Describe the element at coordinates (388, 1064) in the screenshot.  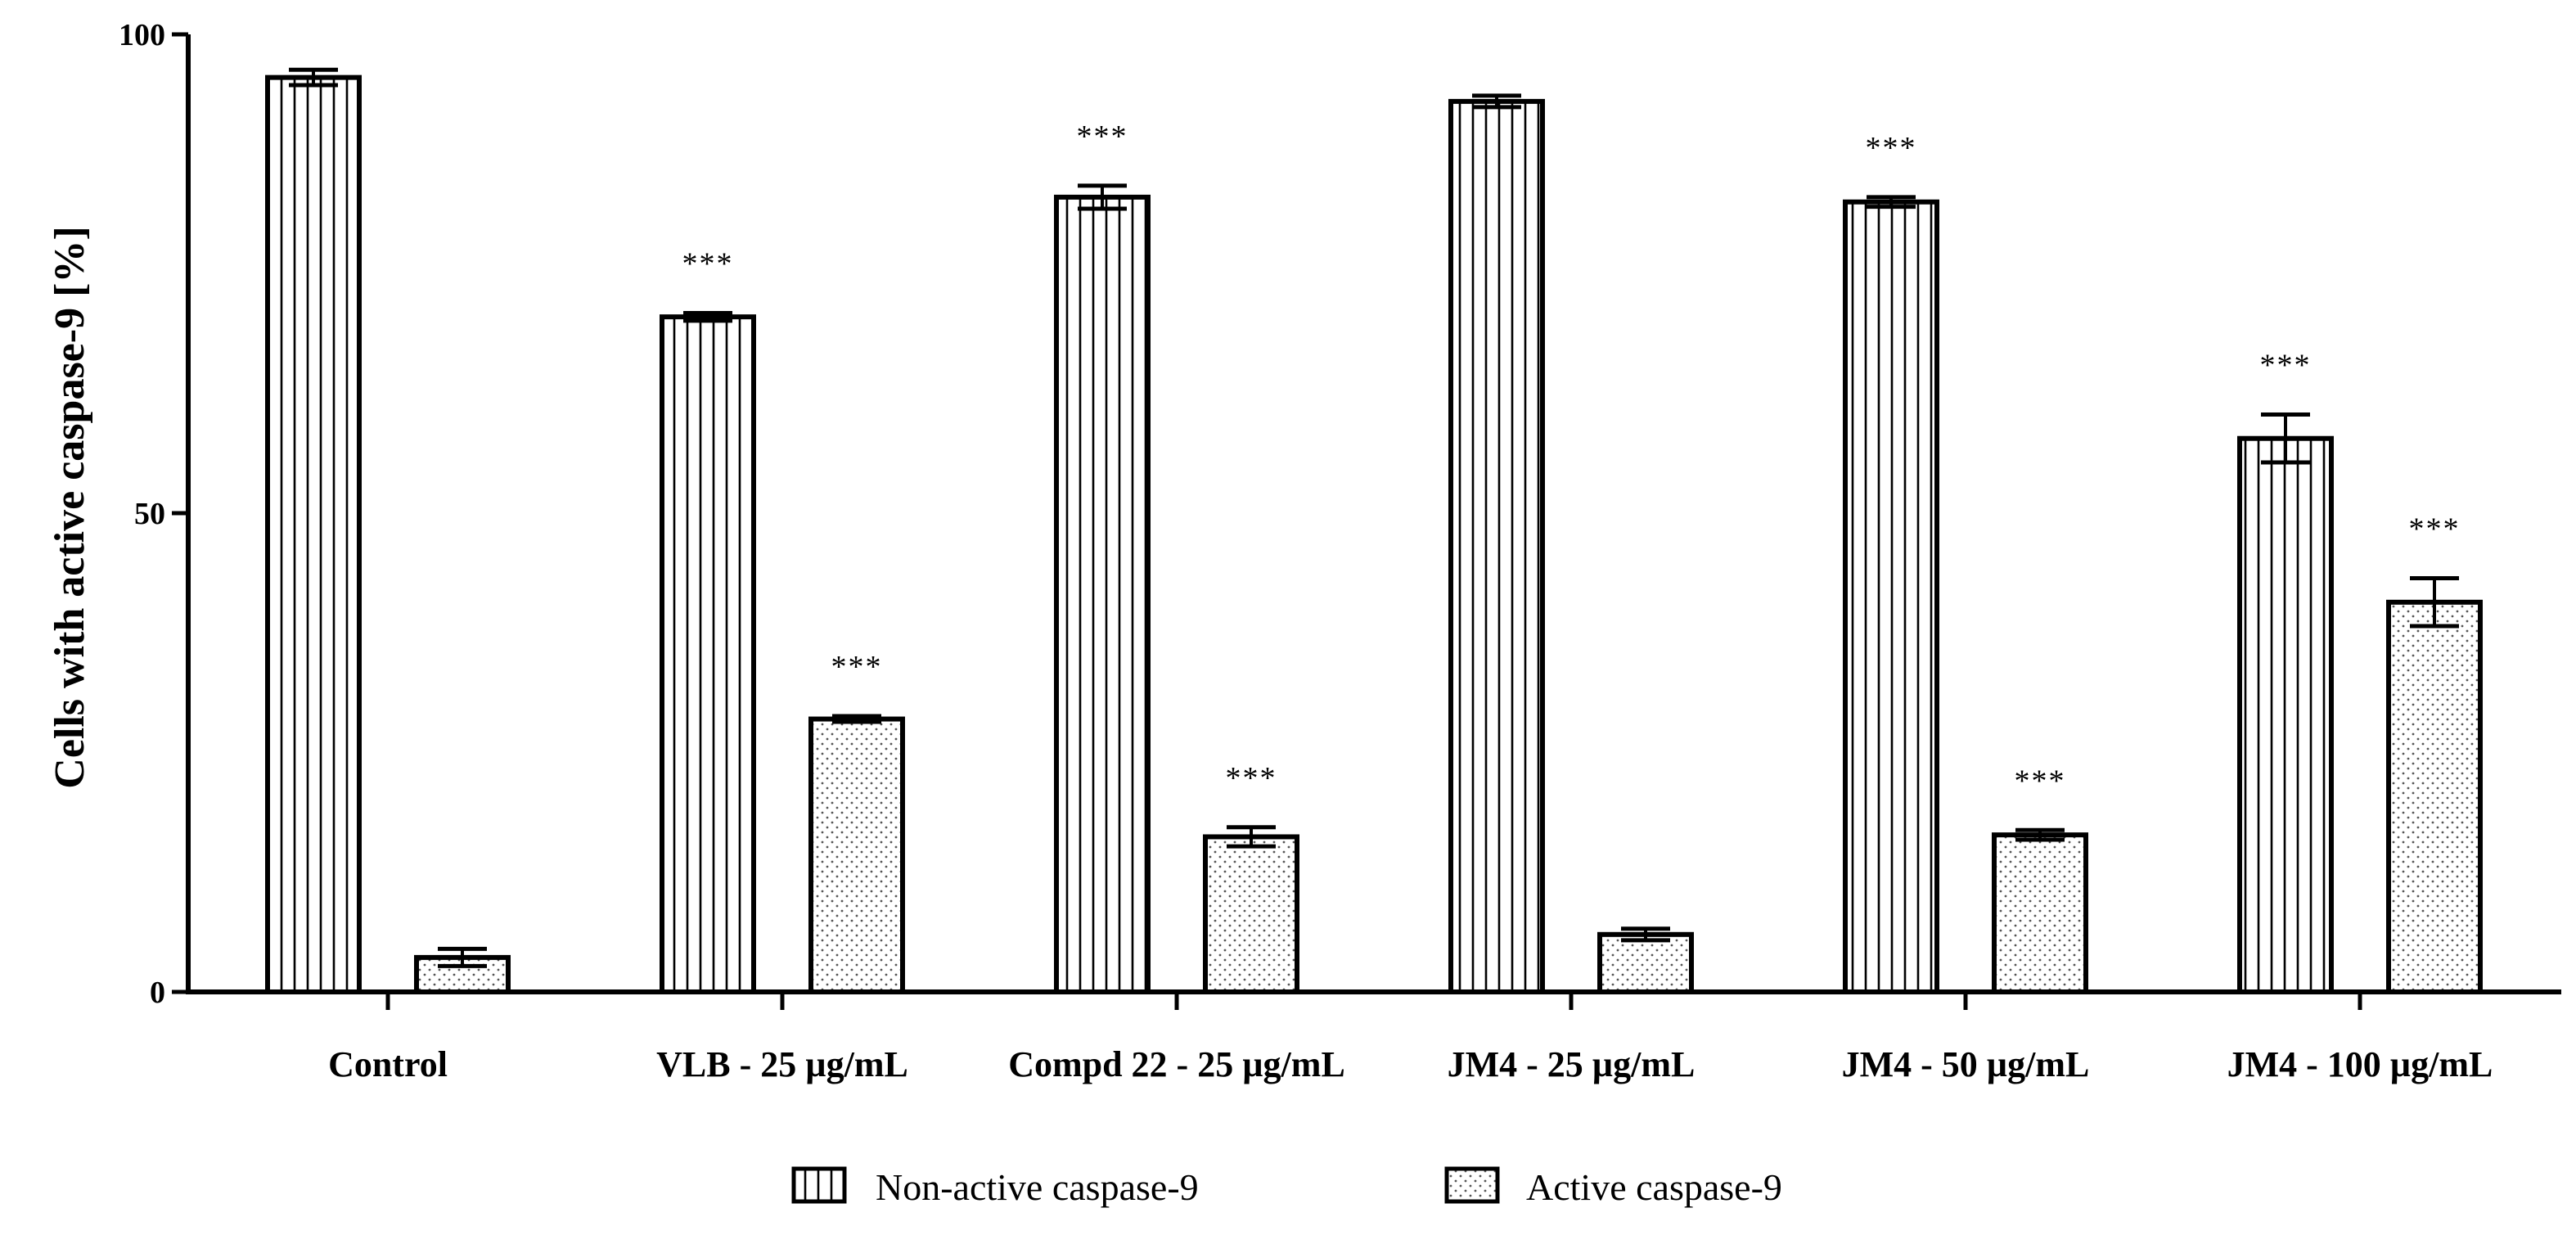
I see `x-category-label: Control` at that location.